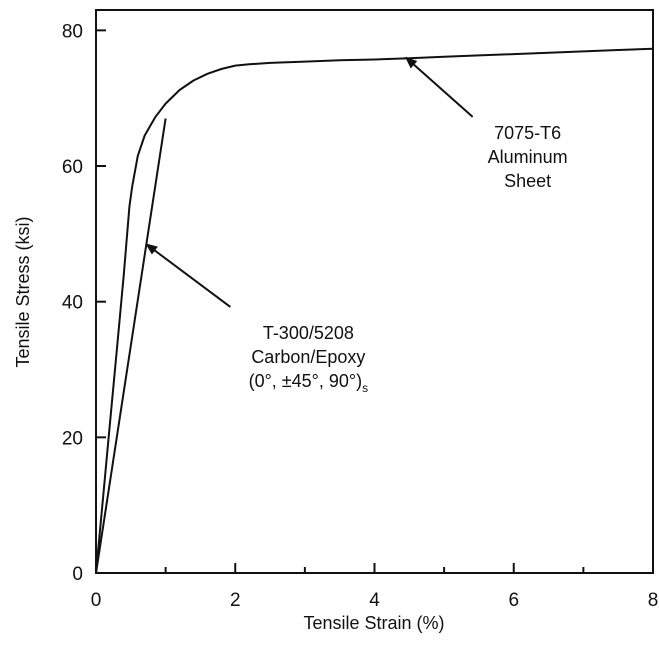  What do you see at coordinates (235, 600) in the screenshot?
I see `x-tick-label: 2` at bounding box center [235, 600].